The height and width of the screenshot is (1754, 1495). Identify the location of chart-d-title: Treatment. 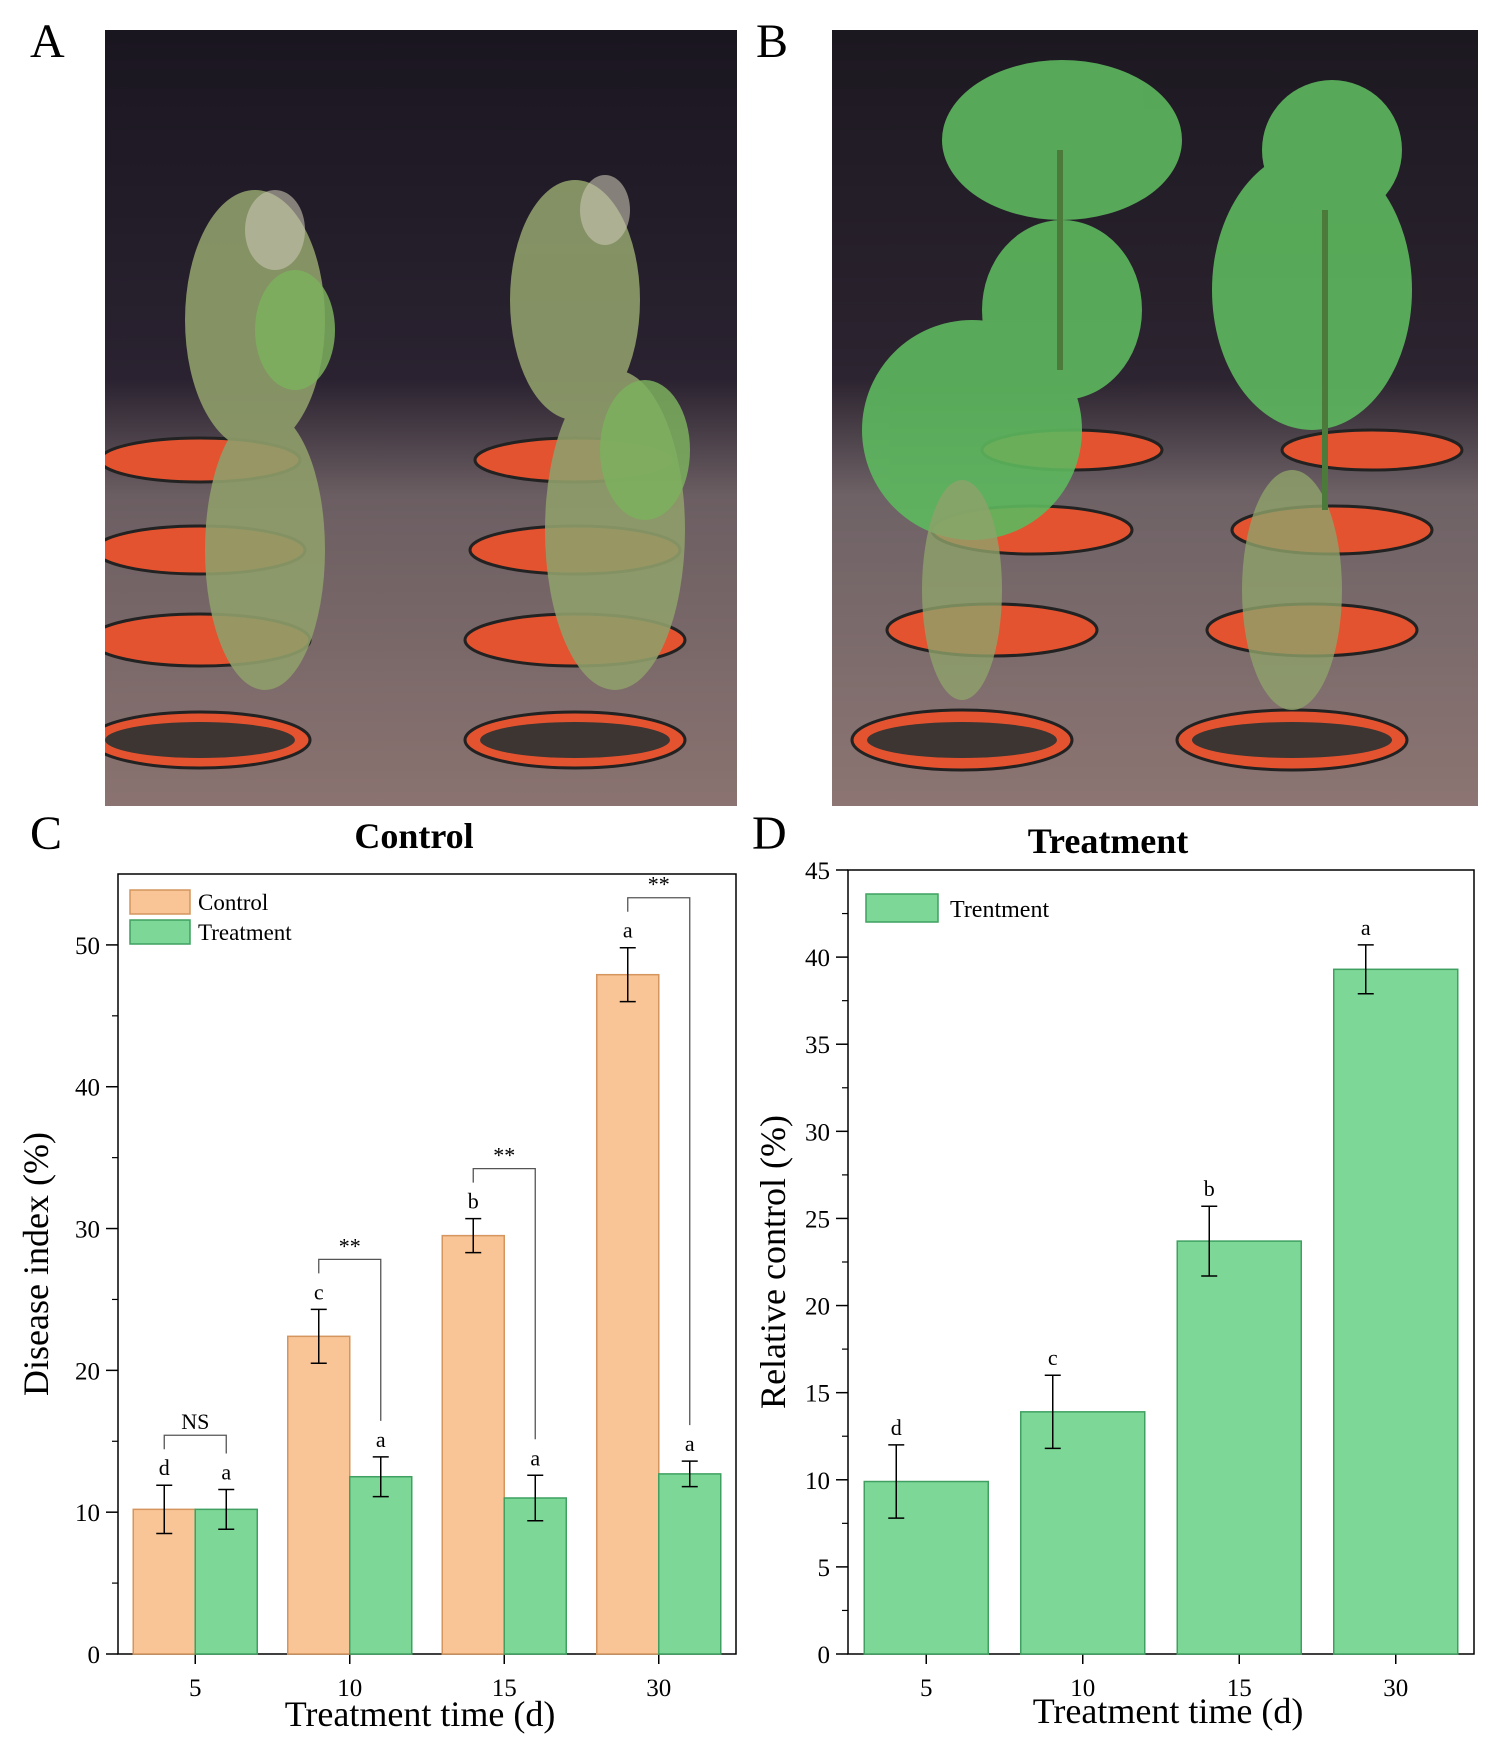
(1108, 841).